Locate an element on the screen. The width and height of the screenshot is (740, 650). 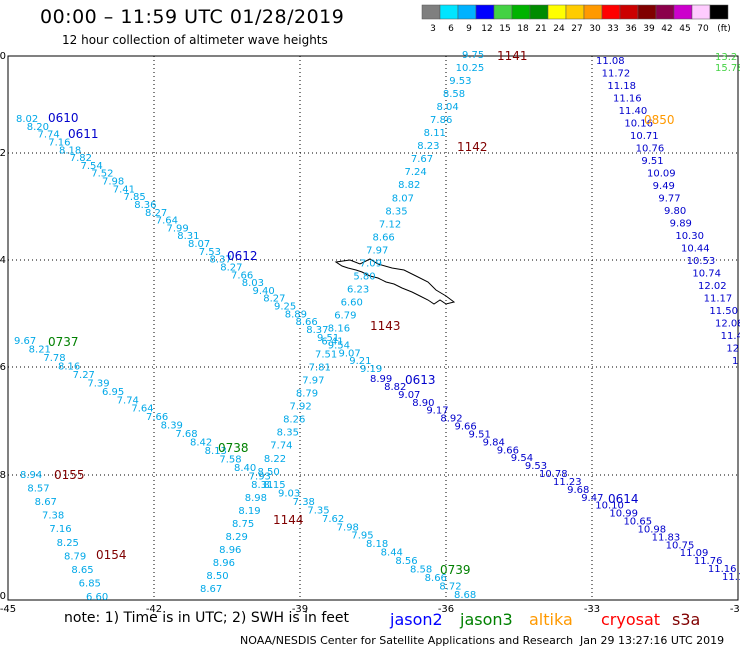
wave-height-label: 11.76 is located at coordinates (708, 561).